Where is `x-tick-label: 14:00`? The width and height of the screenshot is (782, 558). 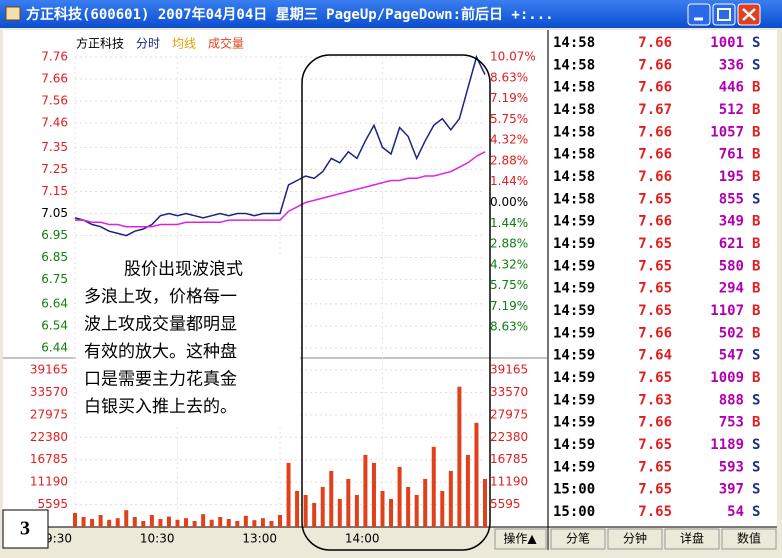 x-tick-label: 14:00 is located at coordinates (362, 539).